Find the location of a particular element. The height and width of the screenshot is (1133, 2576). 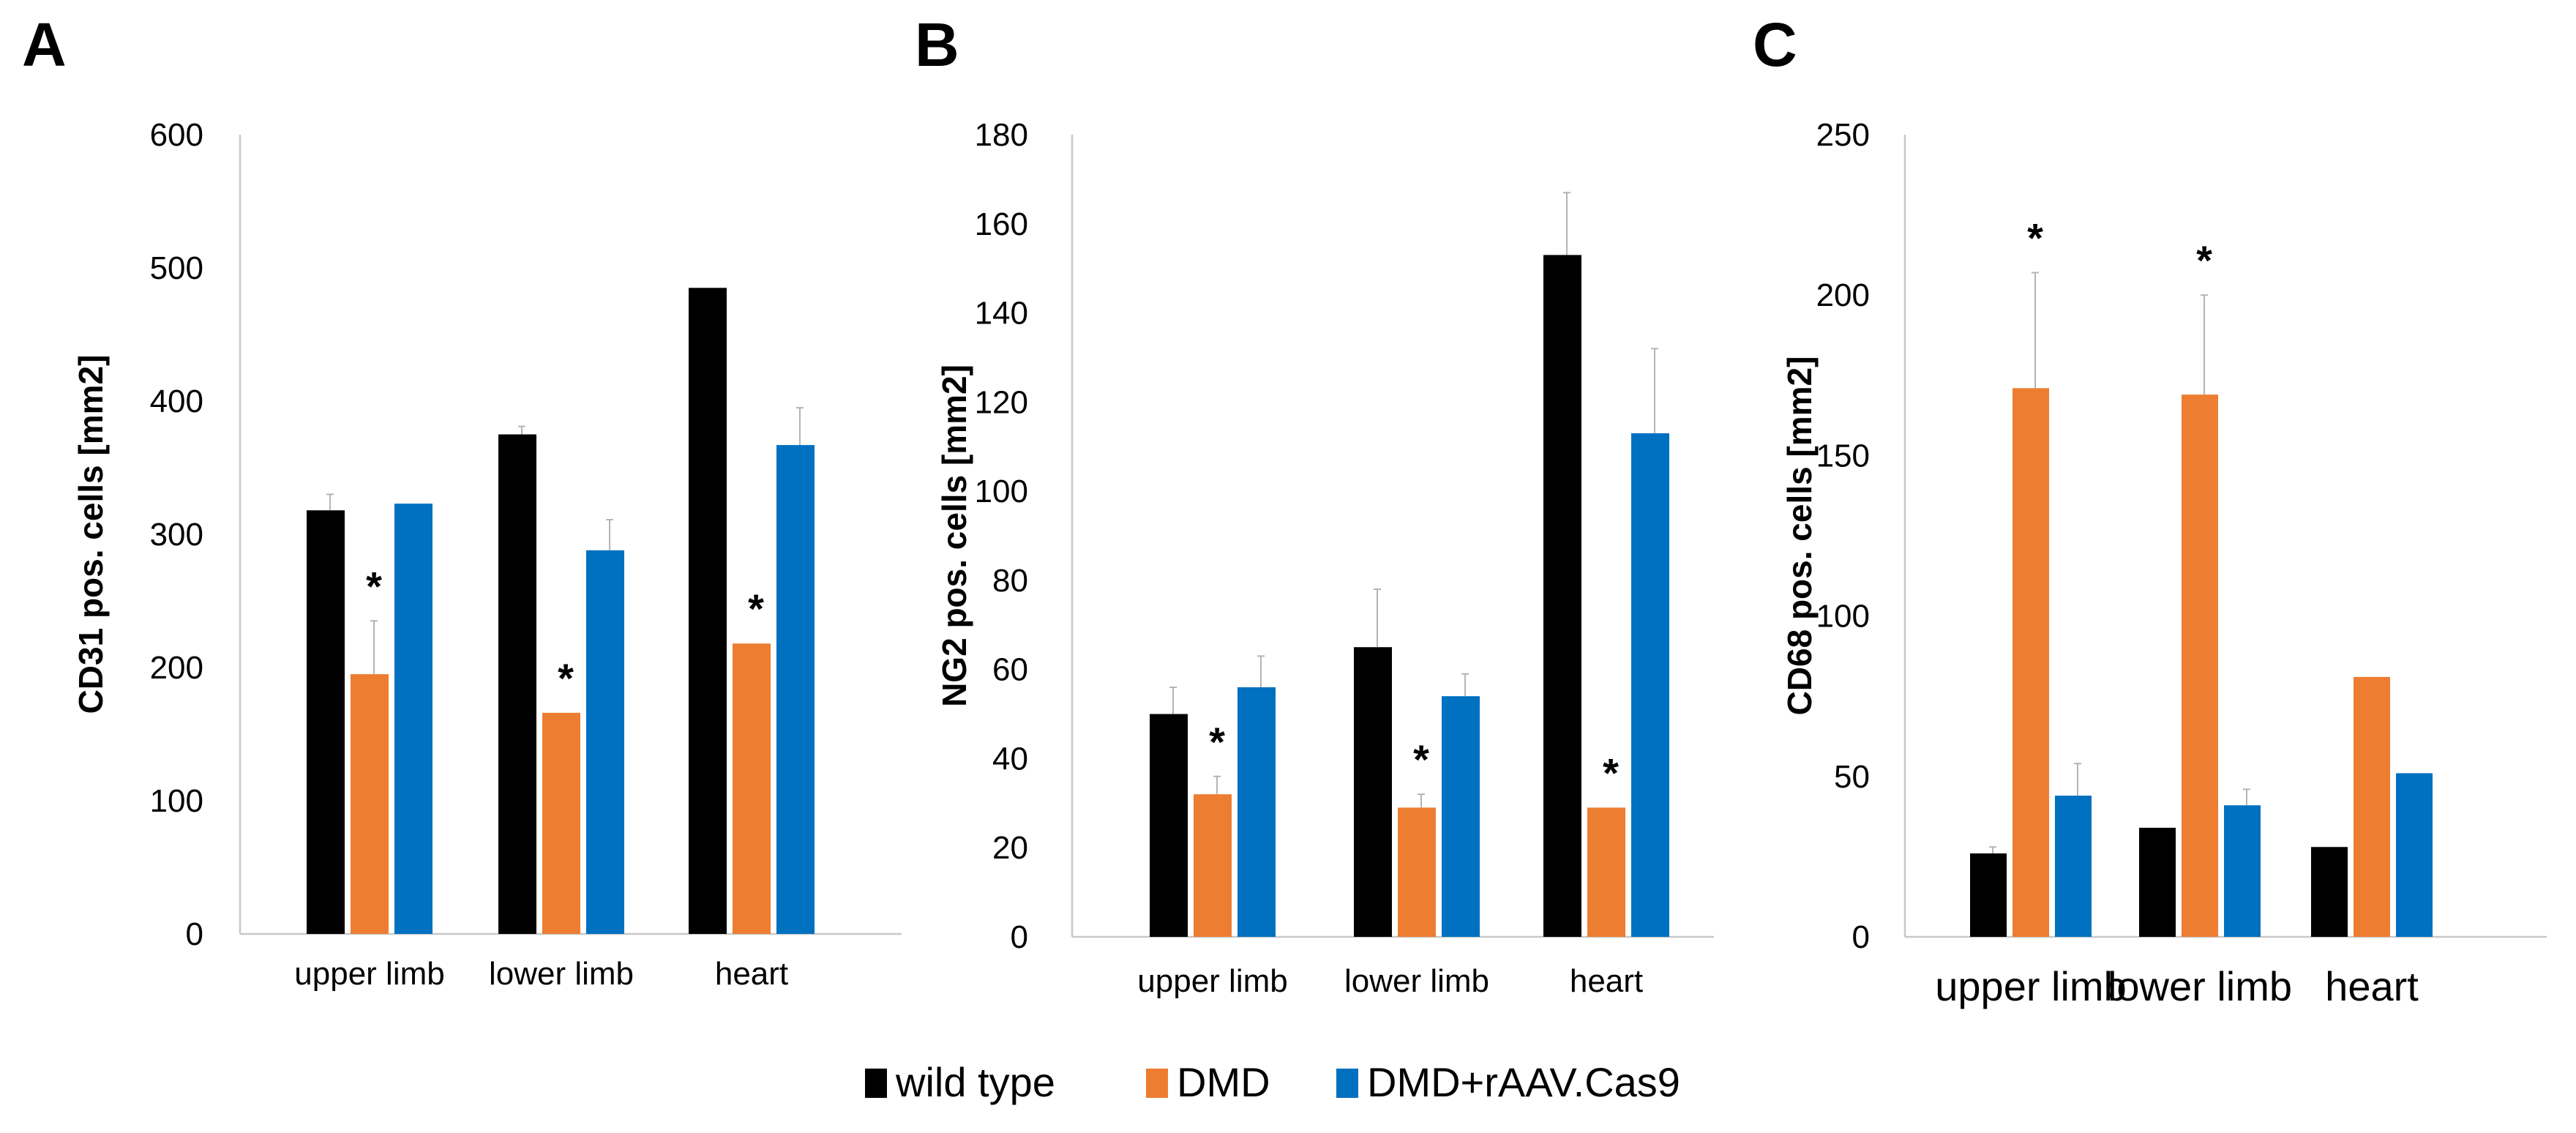

legend-label-0: wild type is located at coordinates (975, 1082).